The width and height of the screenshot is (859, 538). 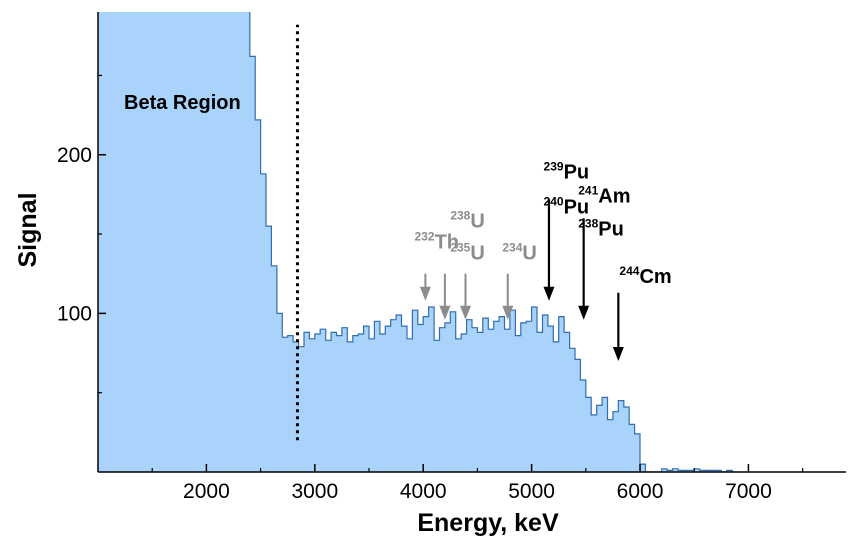 I want to click on isotope-label: 232Th, so click(x=437, y=241).